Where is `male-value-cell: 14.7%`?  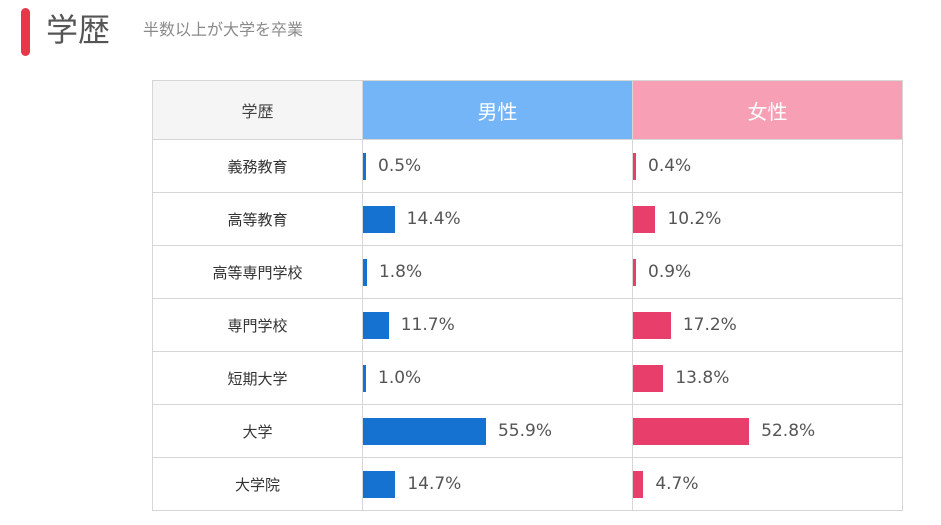
male-value-cell: 14.7% is located at coordinates (497, 484).